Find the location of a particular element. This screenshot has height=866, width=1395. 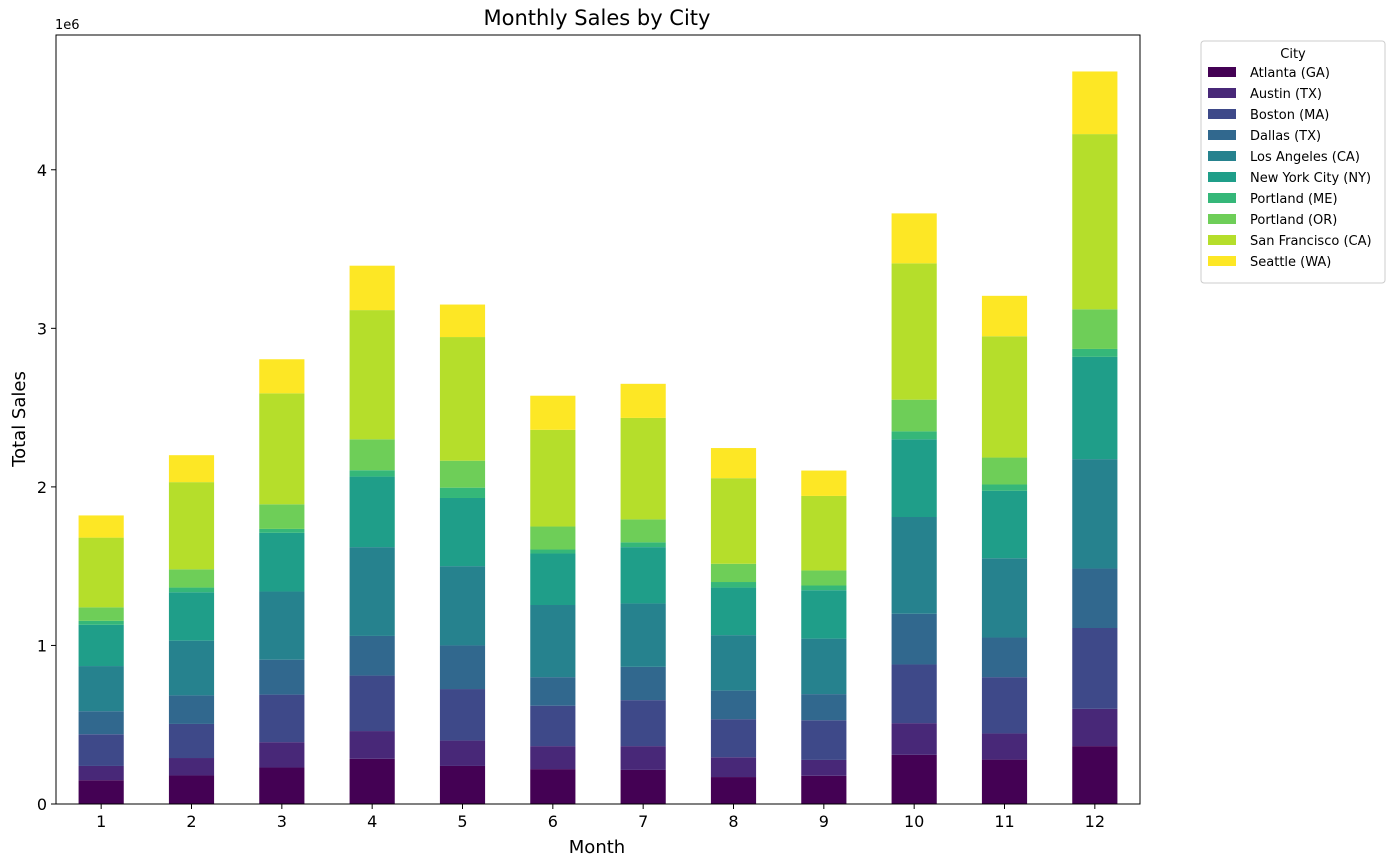

x-tick-label: 11 is located at coordinates (1004, 821).